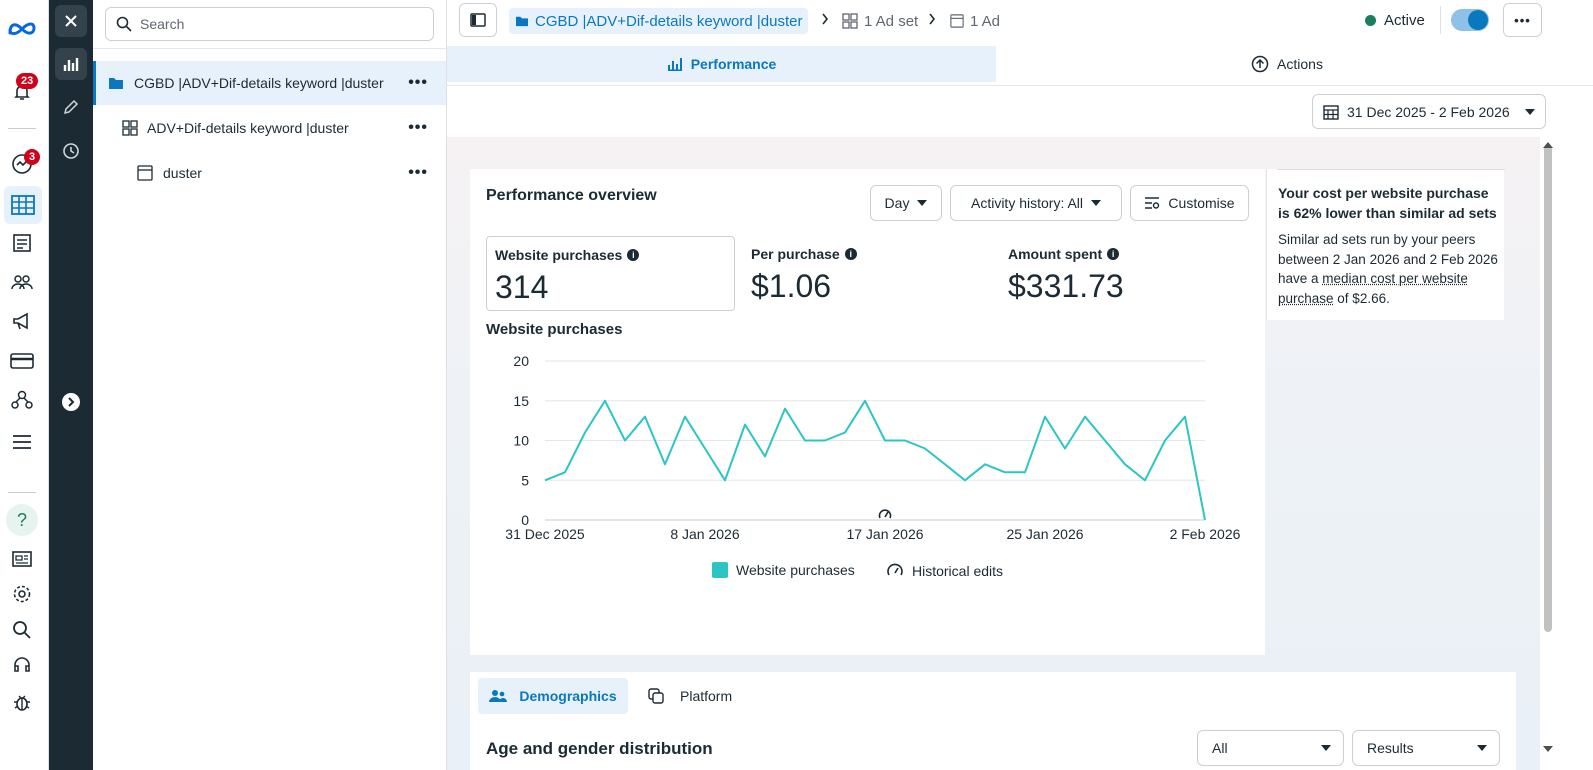 Image resolution: width=1593 pixels, height=770 pixels. I want to click on meta-logo-icon, so click(22, 28).